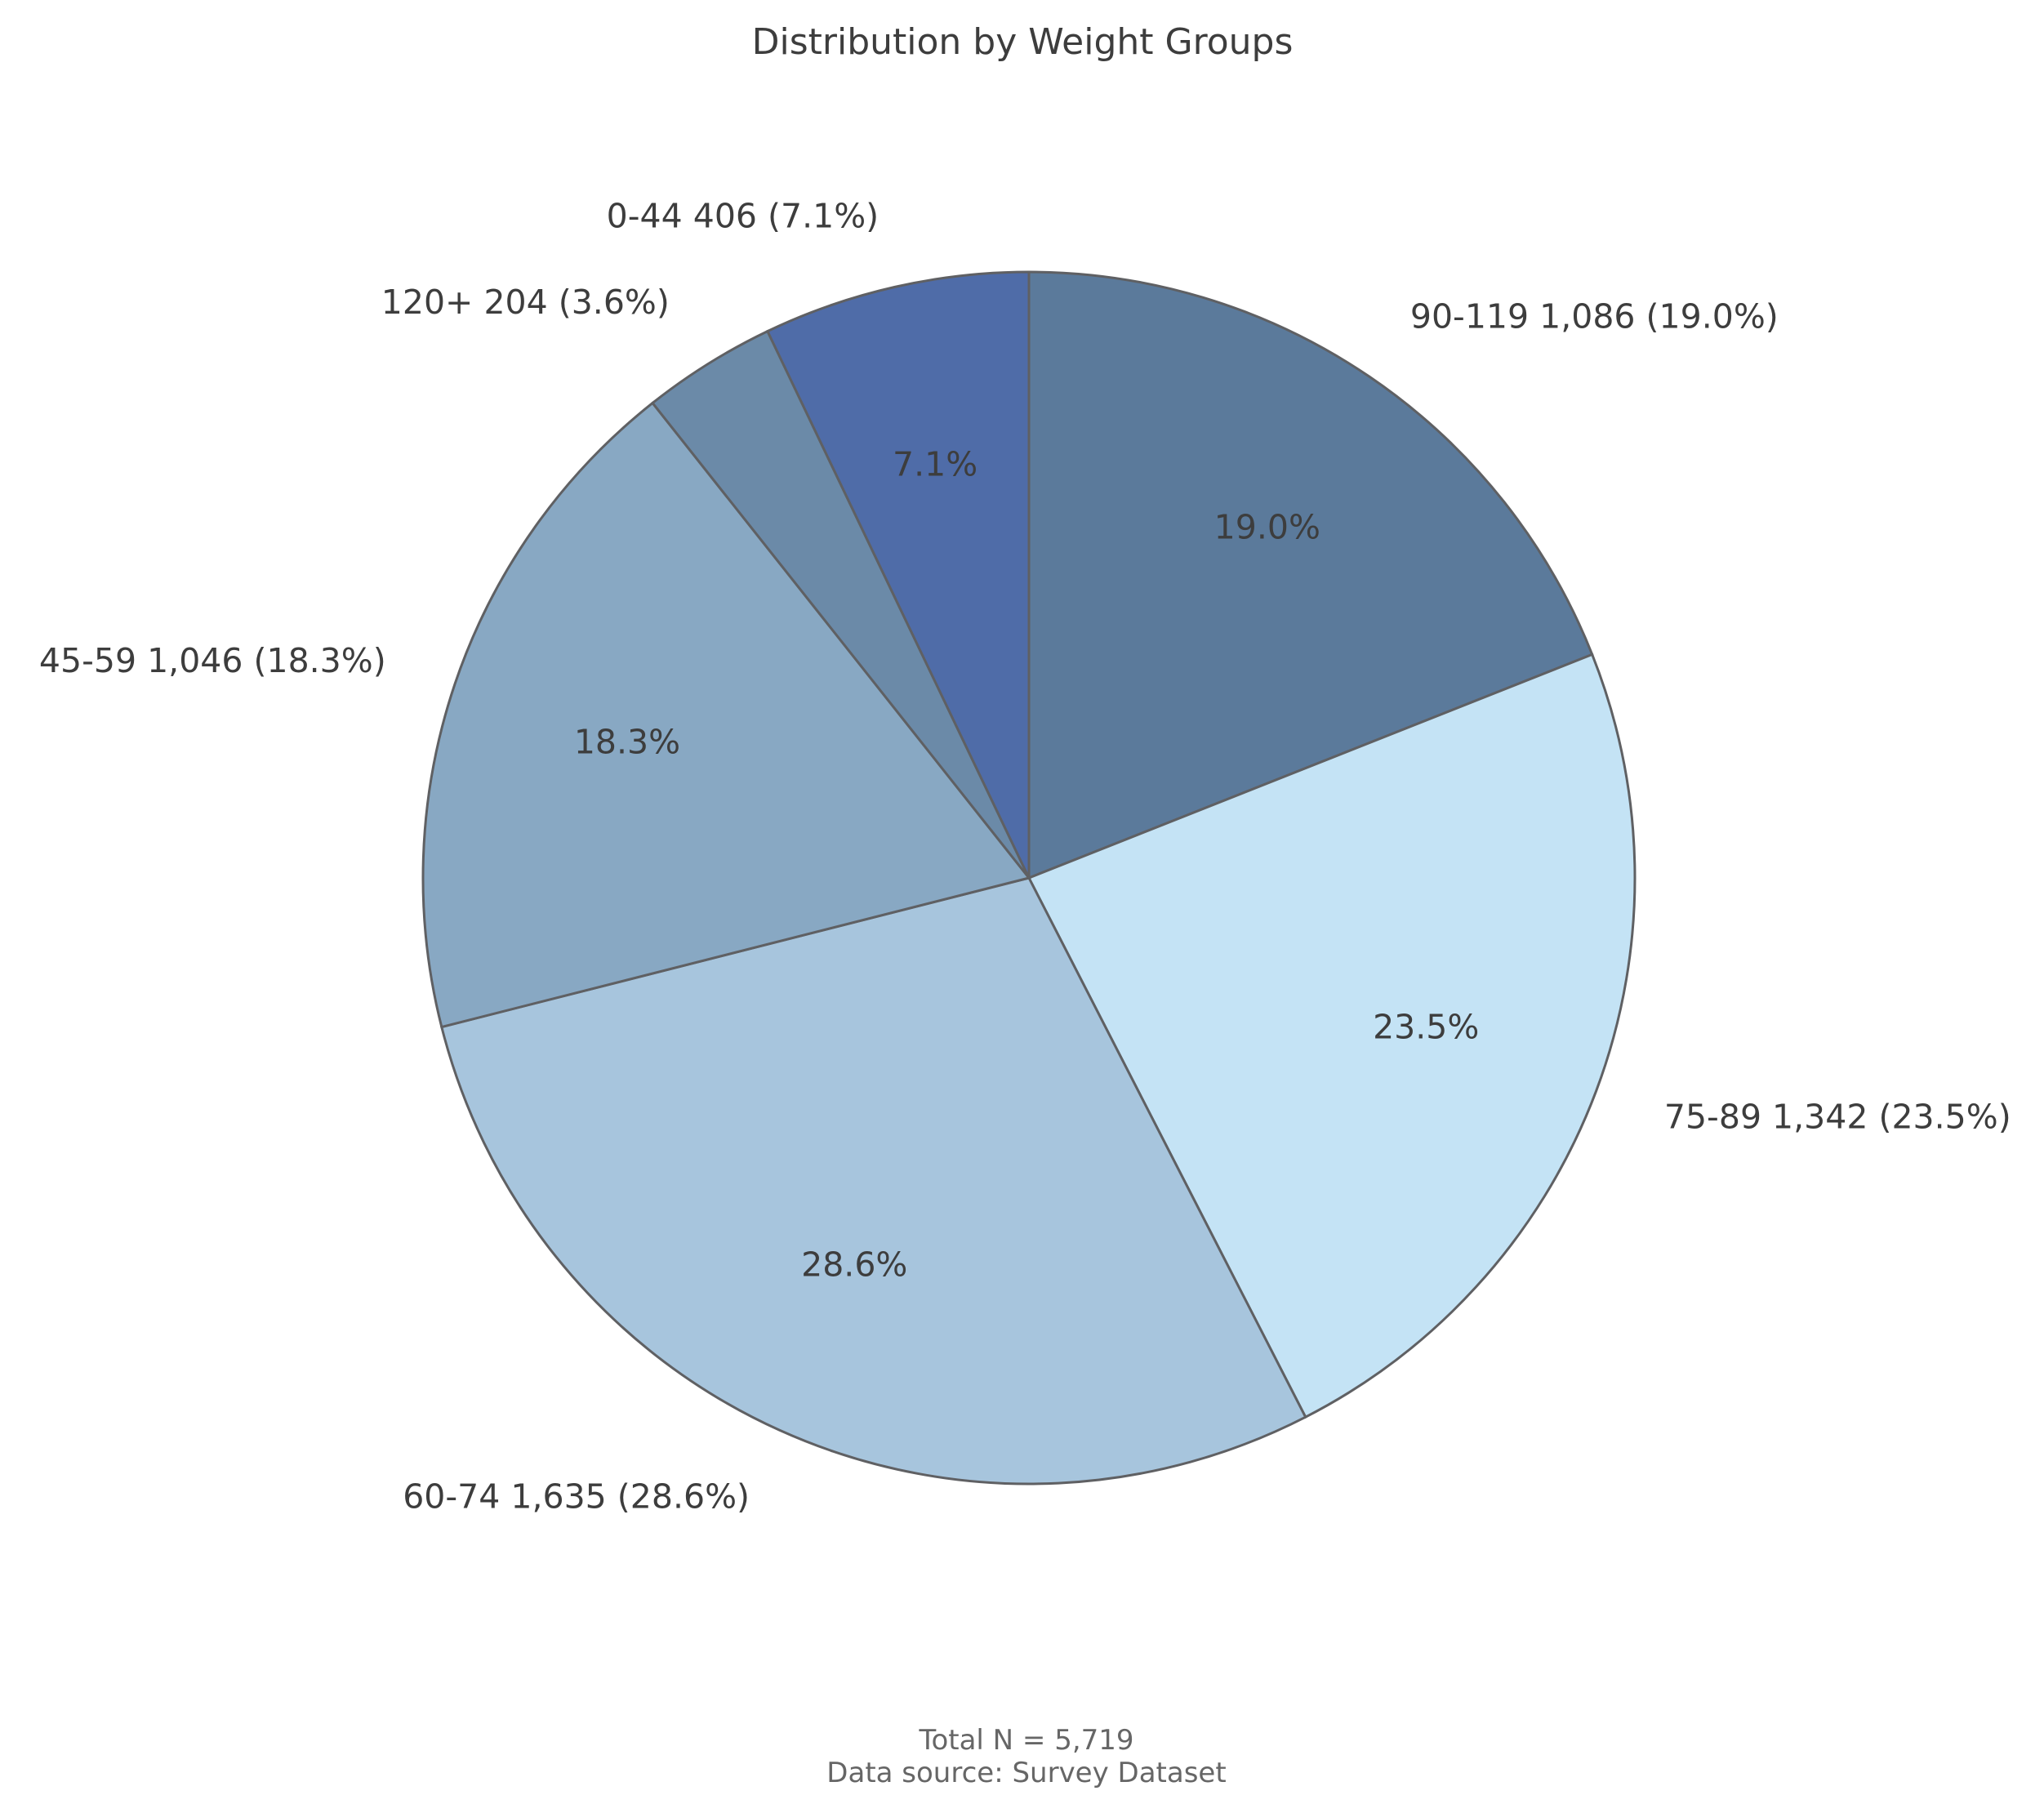 The width and height of the screenshot is (2044, 1813). What do you see at coordinates (743, 217) in the screenshot?
I see `pie-category-label: 0-44 406 (7.1%)` at bounding box center [743, 217].